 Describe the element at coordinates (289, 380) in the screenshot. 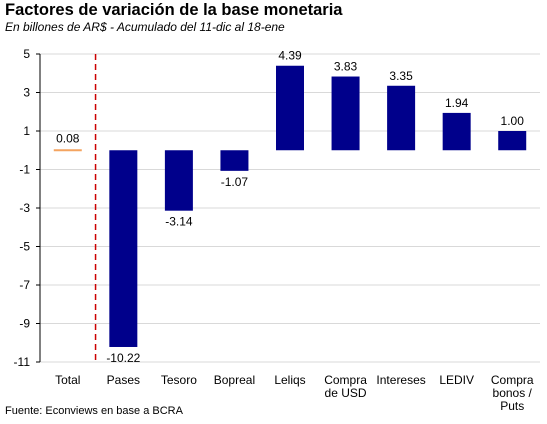

I see `x-tick-label: Leliqs` at that location.